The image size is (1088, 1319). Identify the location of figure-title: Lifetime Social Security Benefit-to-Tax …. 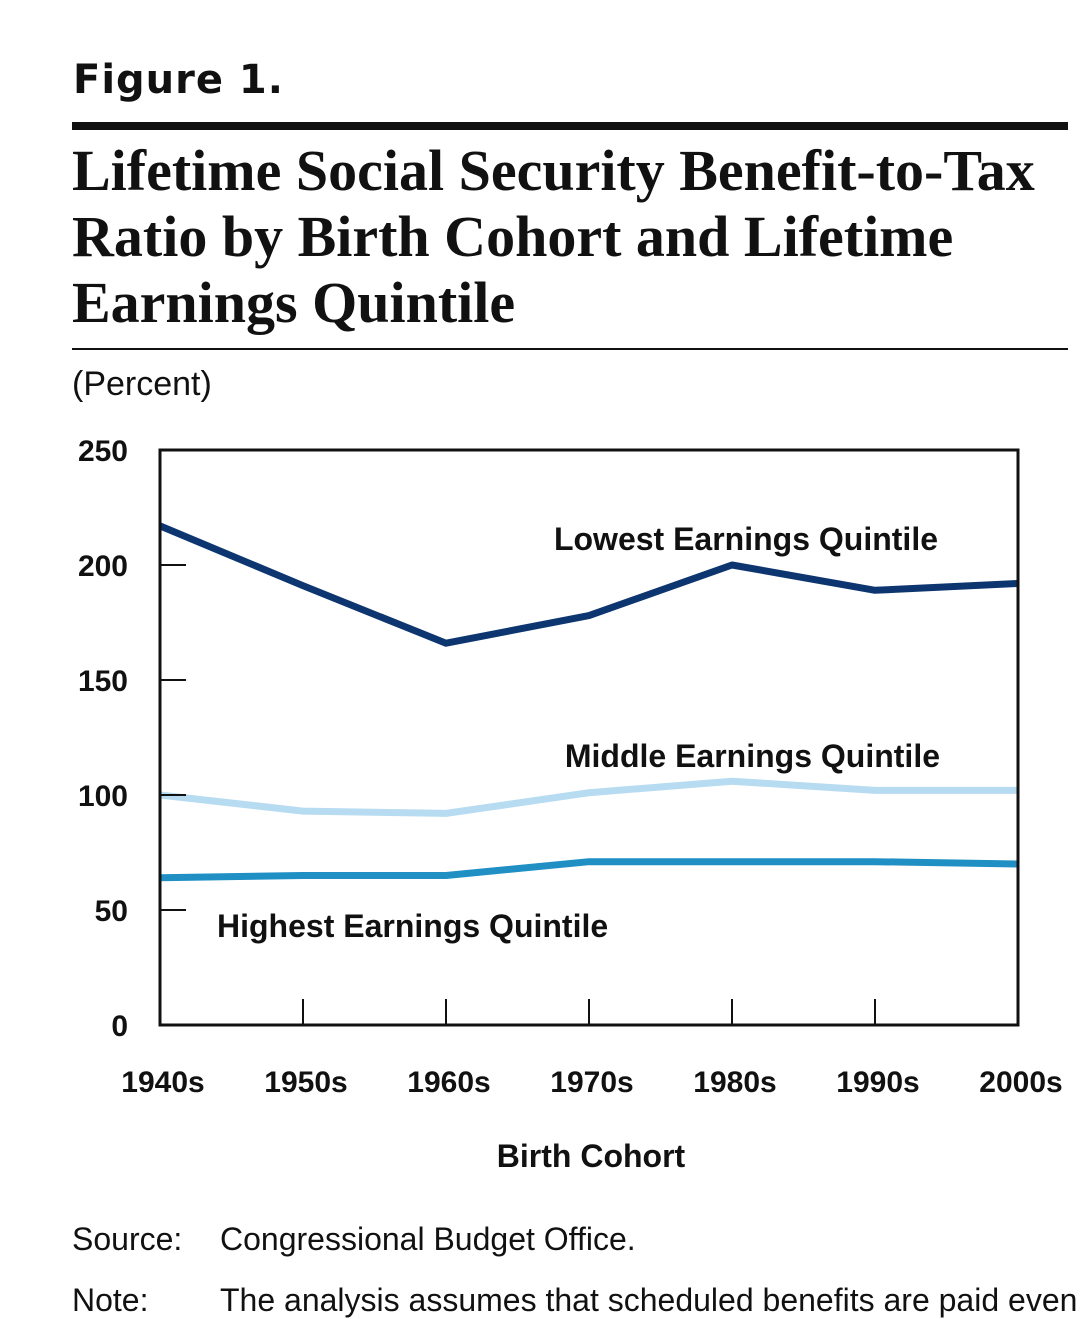
(553, 236).